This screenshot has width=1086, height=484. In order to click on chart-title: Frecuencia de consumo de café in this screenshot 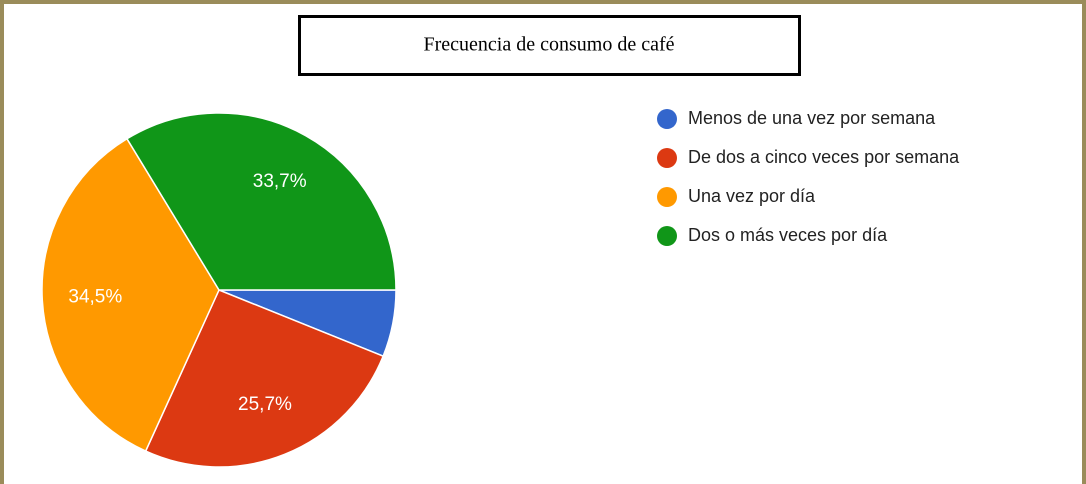, I will do `click(549, 45)`.